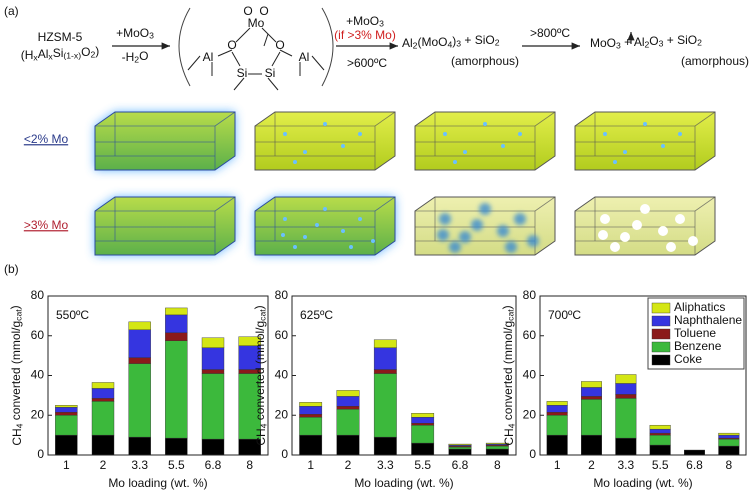 Image resolution: width=756 pixels, height=495 pixels. What do you see at coordinates (38, 414) in the screenshot?
I see `y-tick-label: 20` at bounding box center [38, 414].